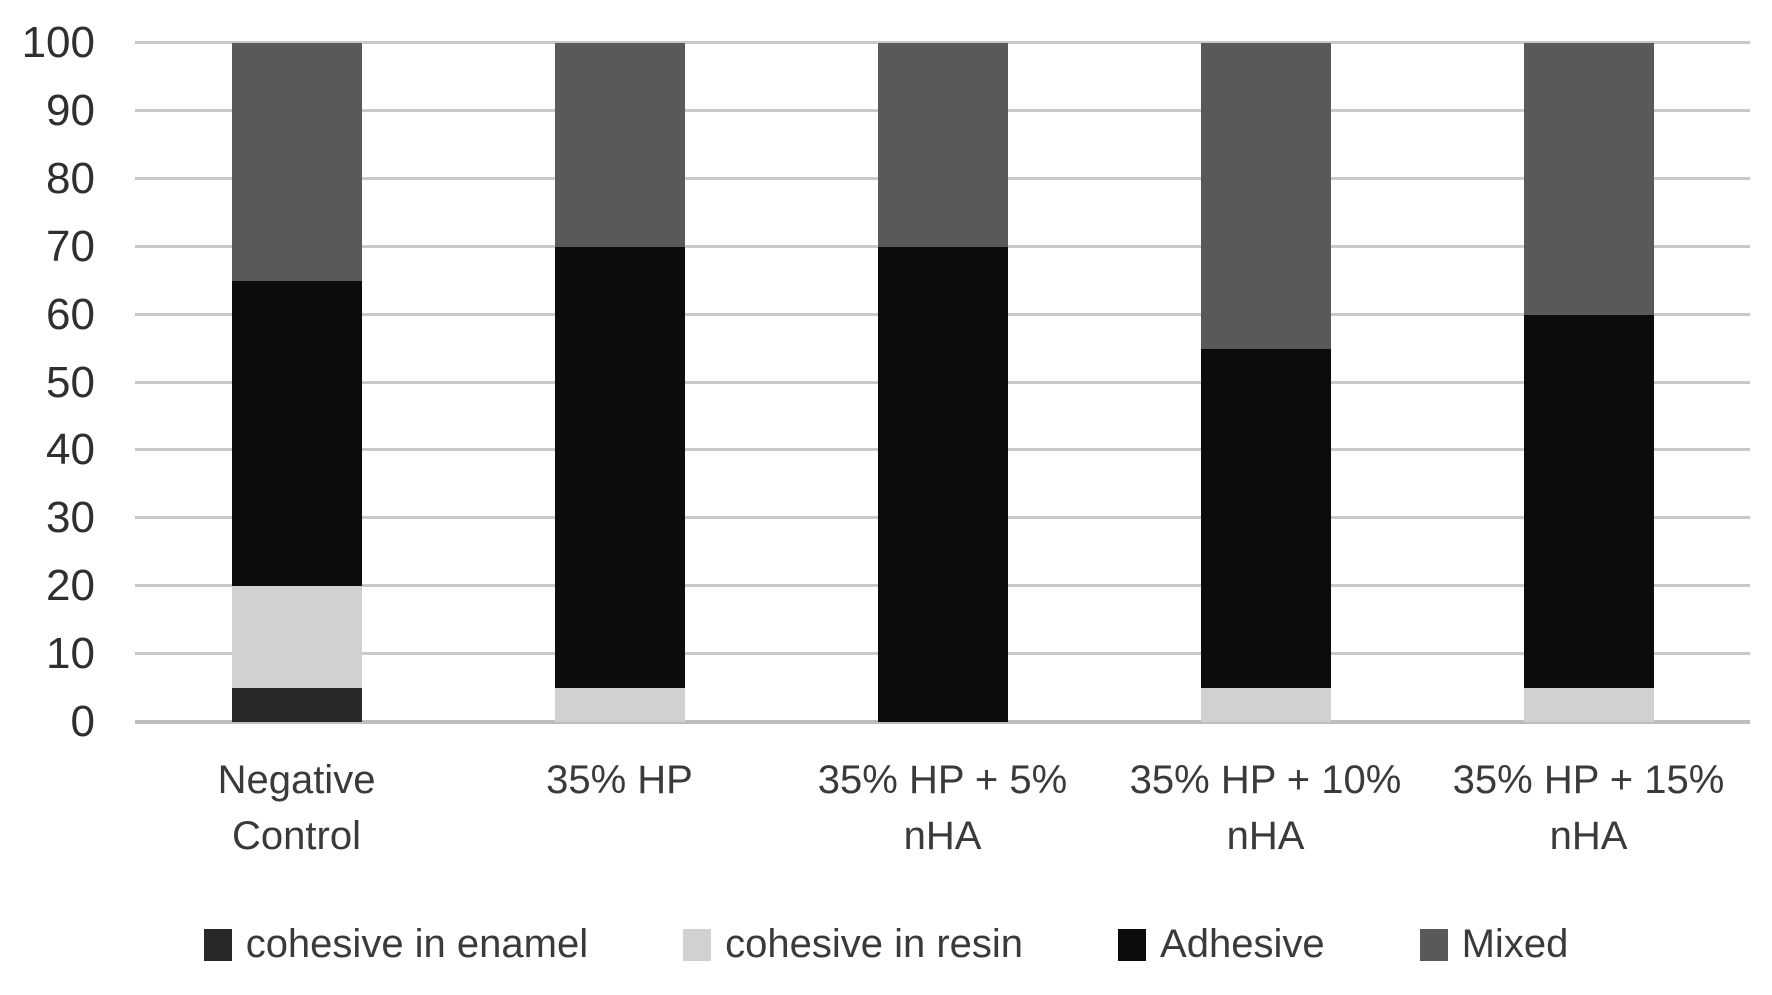 This screenshot has height=995, width=1772. What do you see at coordinates (697, 944) in the screenshot?
I see `legend-swatch-cohesive-in-resin` at bounding box center [697, 944].